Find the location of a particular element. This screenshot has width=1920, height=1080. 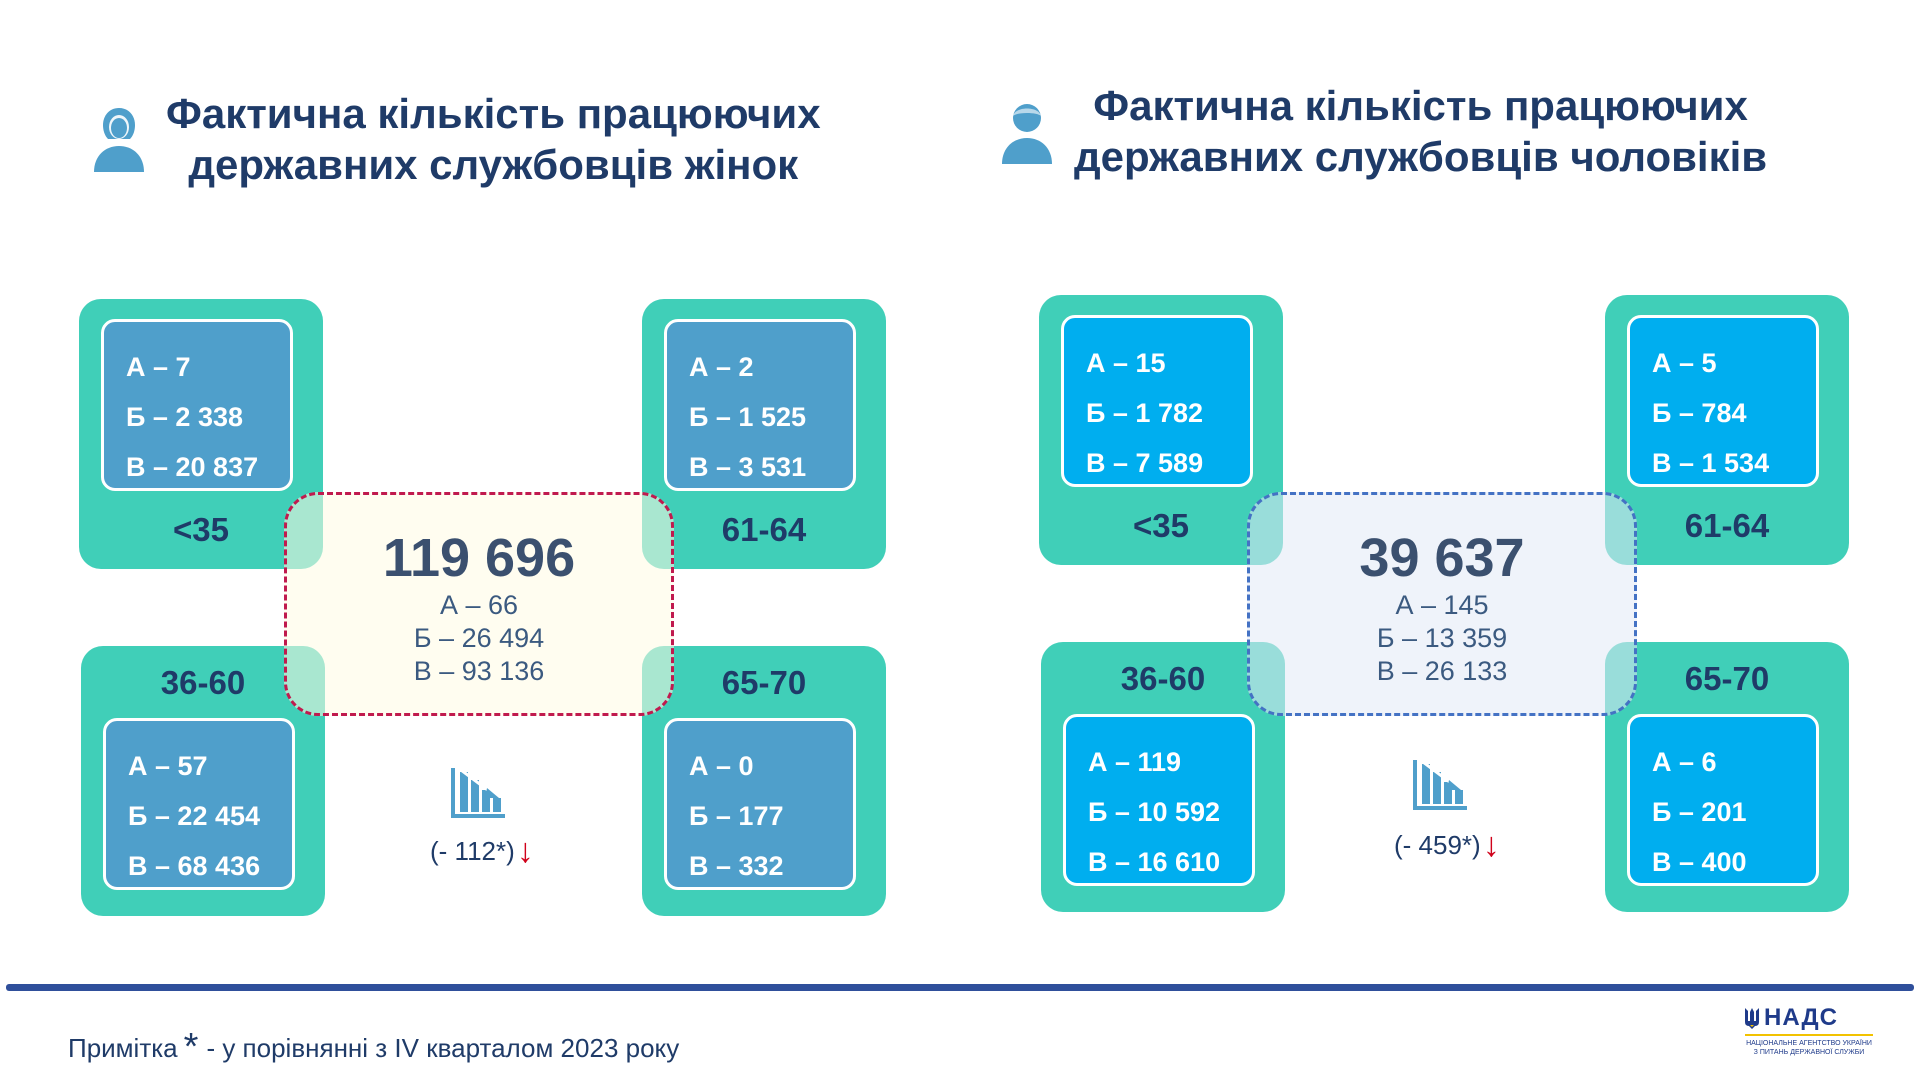

men-change: (- 459*) ↓ is located at coordinates (1447, 845).